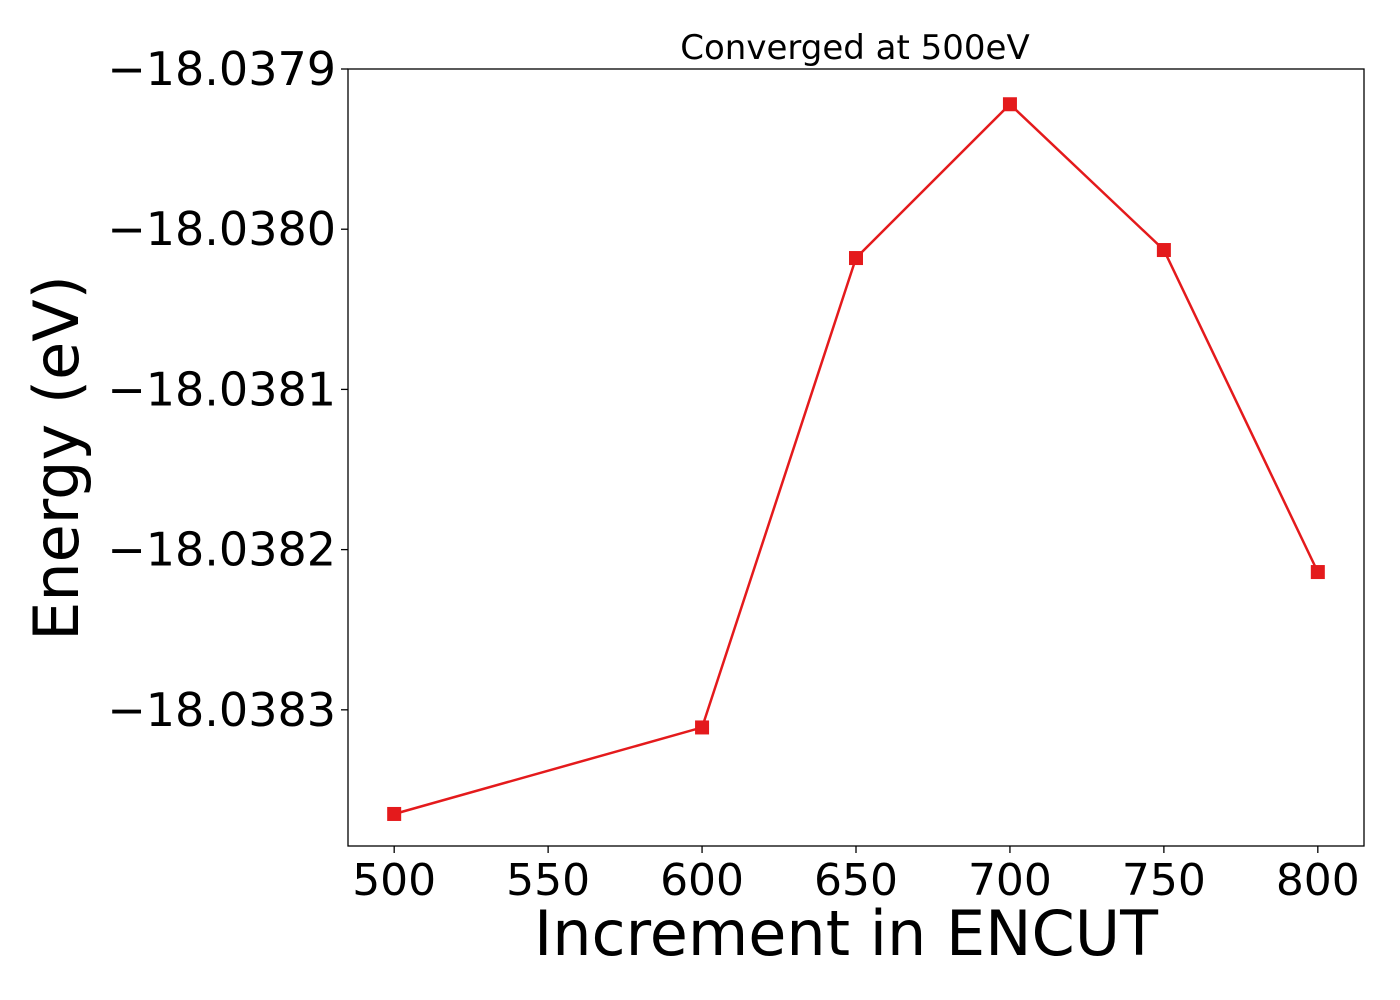 This screenshot has height=1000, width=1400. What do you see at coordinates (1010, 880) in the screenshot?
I see `x-tick-label: 700` at bounding box center [1010, 880].